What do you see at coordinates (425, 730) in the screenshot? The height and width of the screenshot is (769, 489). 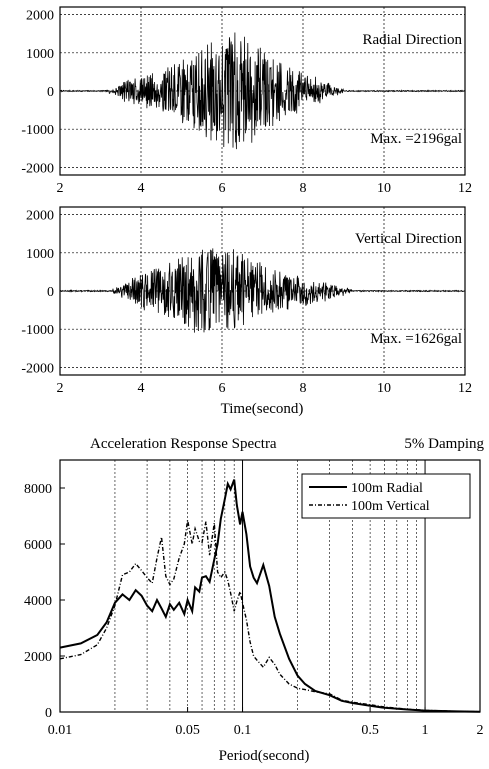 I see `x-tick-label: 1` at bounding box center [425, 730].